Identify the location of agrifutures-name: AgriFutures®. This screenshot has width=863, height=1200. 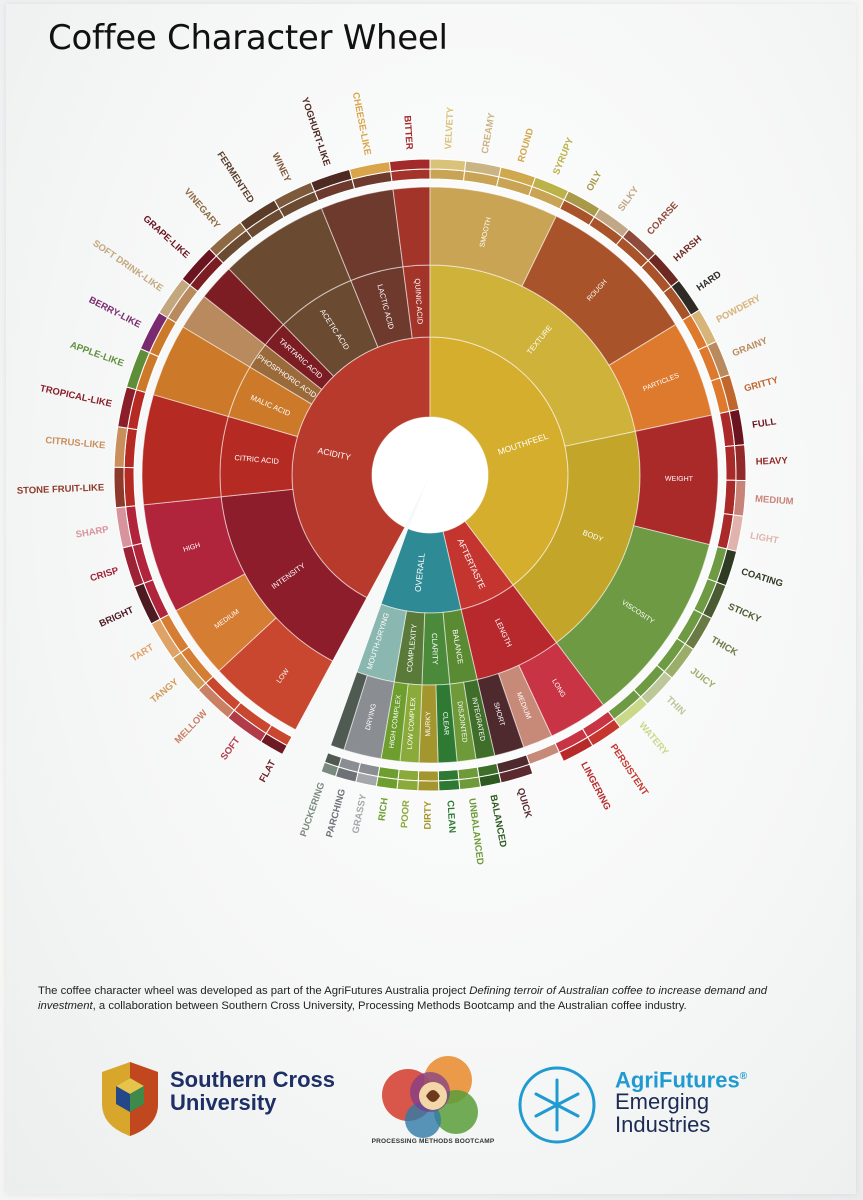
(681, 1078).